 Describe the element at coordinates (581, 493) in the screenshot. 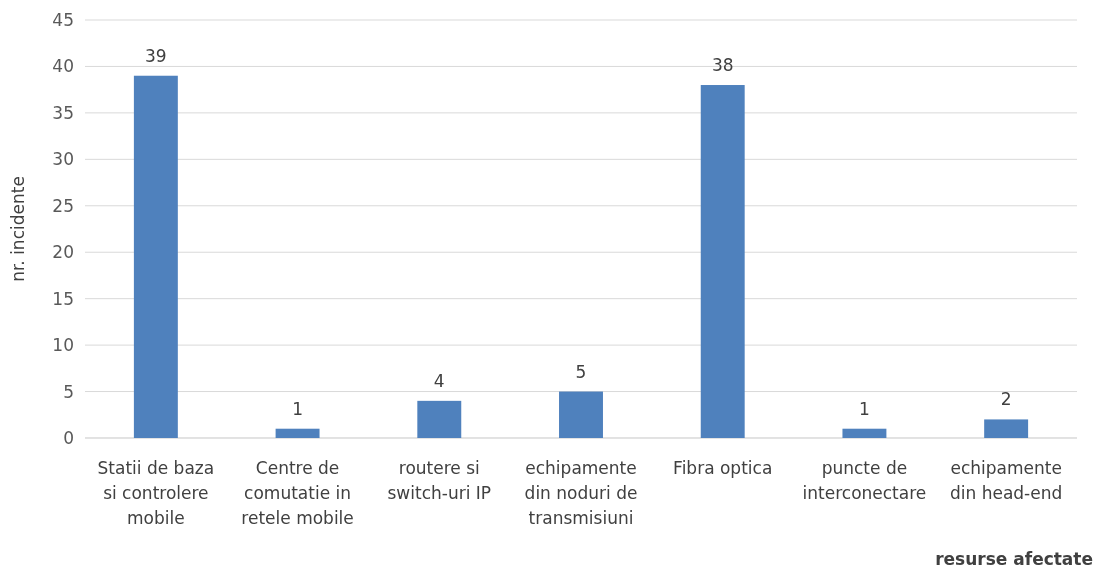

I see `x-tick-label: echipamente din noduri de transmisiuni` at that location.